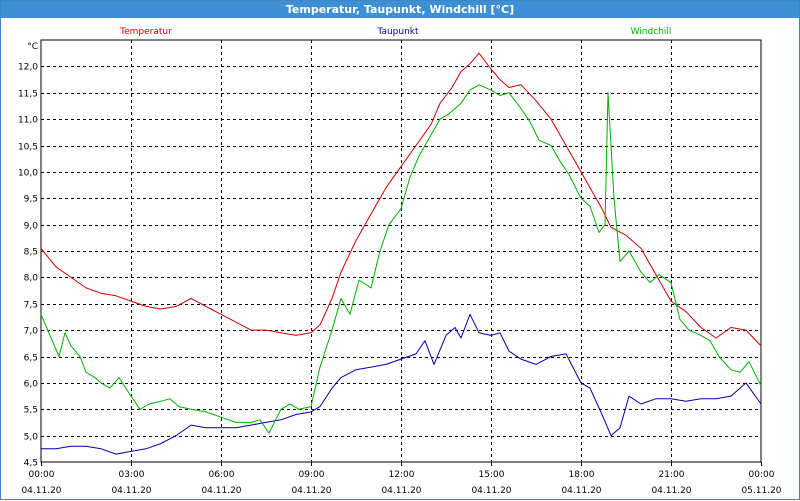 The height and width of the screenshot is (501, 800). I want to click on x-tick-time: 06:00, so click(222, 475).